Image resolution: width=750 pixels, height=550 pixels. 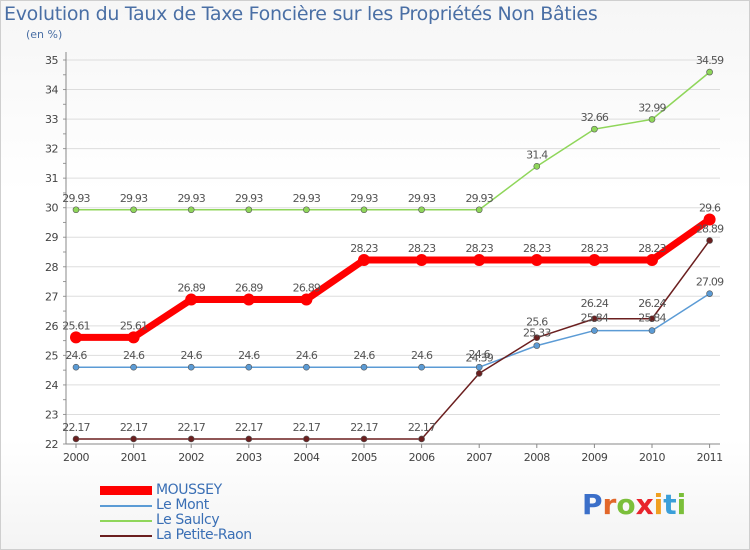 I want to click on y-tick-label: 31, so click(x=51, y=178).